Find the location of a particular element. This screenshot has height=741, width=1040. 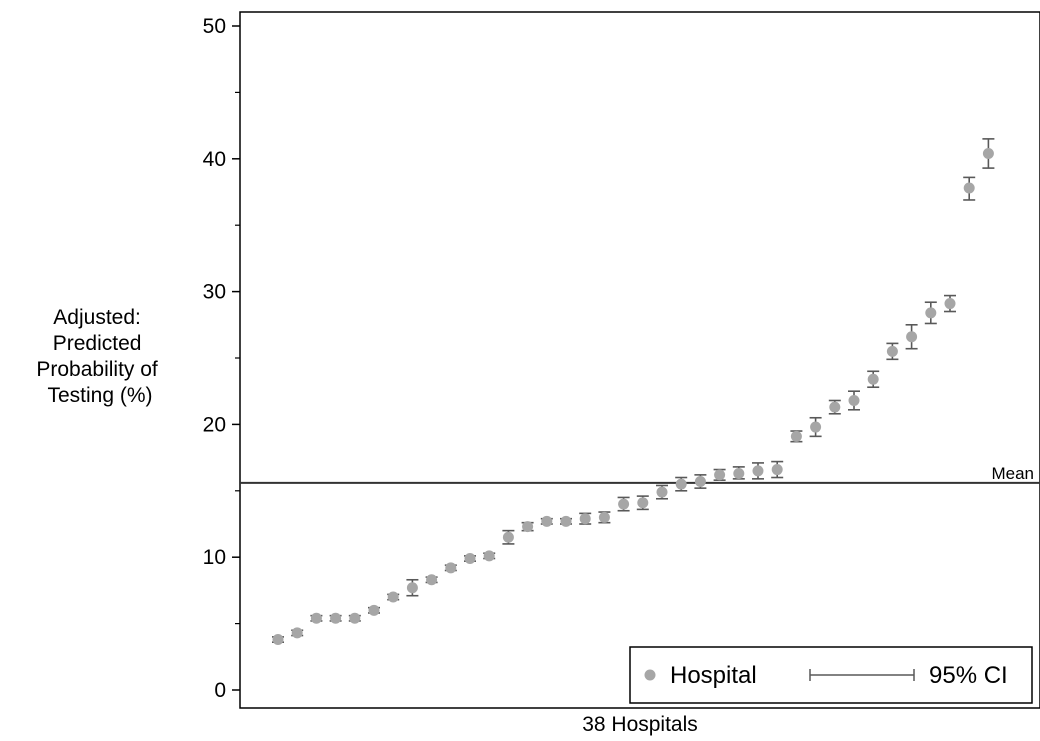

legend-hospital-symbol is located at coordinates (650, 675).